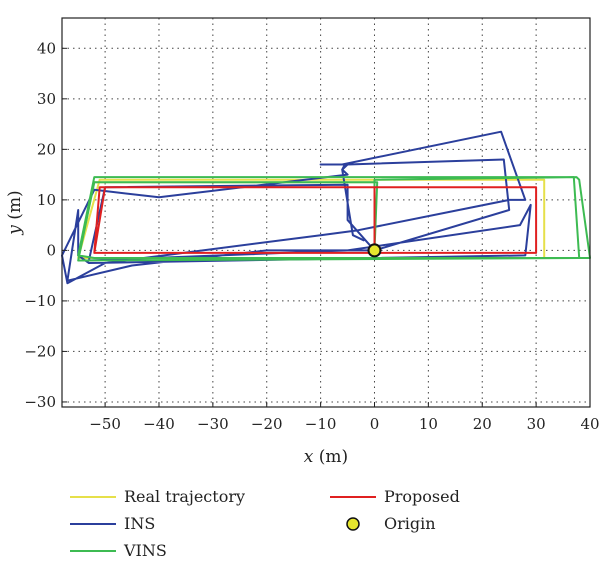 The image size is (600, 562). I want to click on legend-item: INS, so click(112, 523).